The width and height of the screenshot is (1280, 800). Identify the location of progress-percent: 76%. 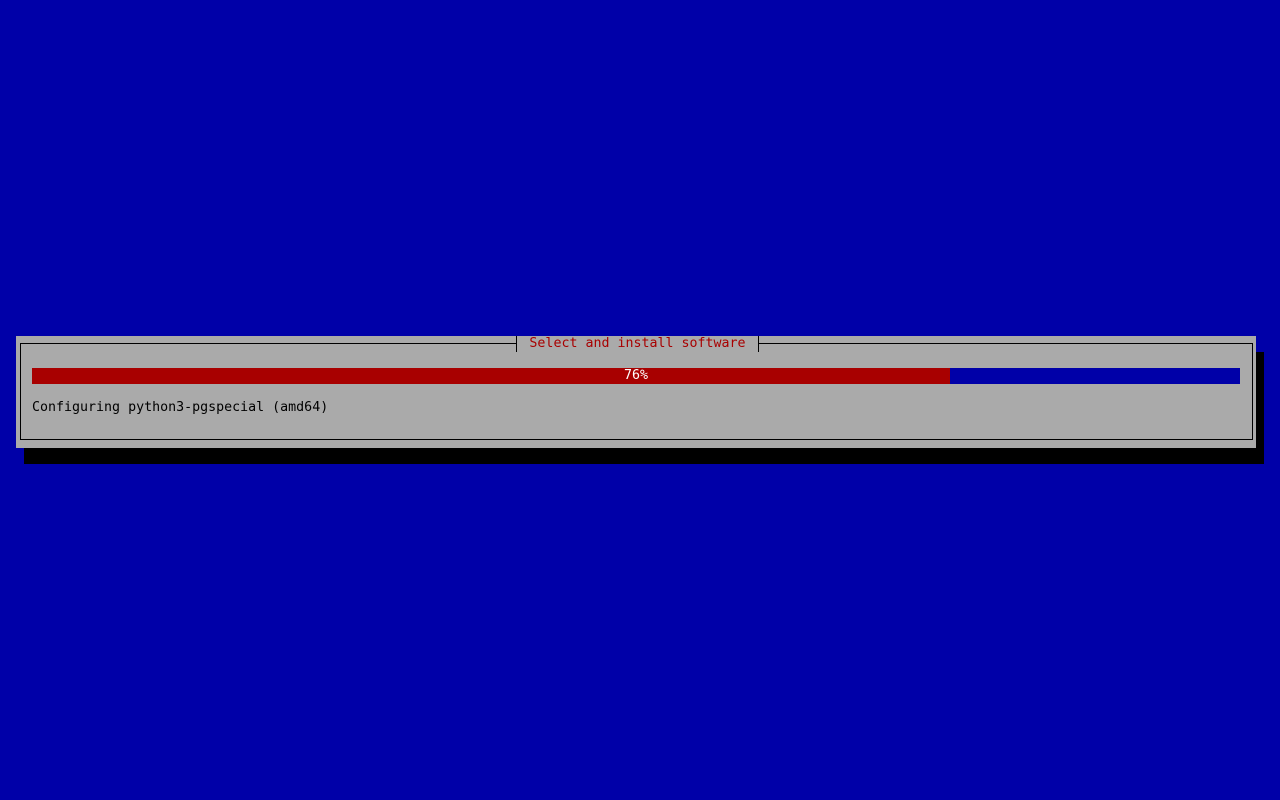
(636, 375).